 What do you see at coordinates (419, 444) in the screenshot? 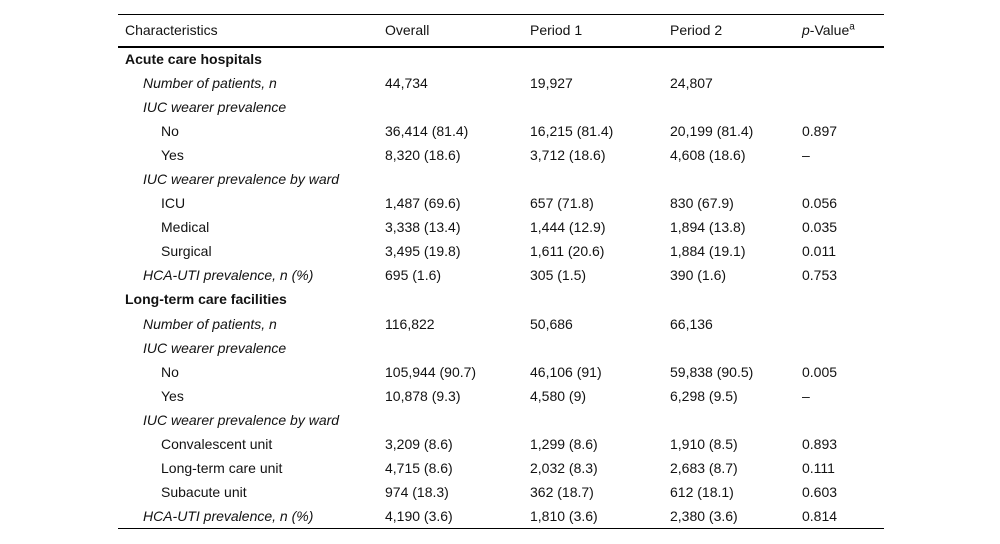
I see `value-cell: 3,209 (8.6)` at bounding box center [419, 444].